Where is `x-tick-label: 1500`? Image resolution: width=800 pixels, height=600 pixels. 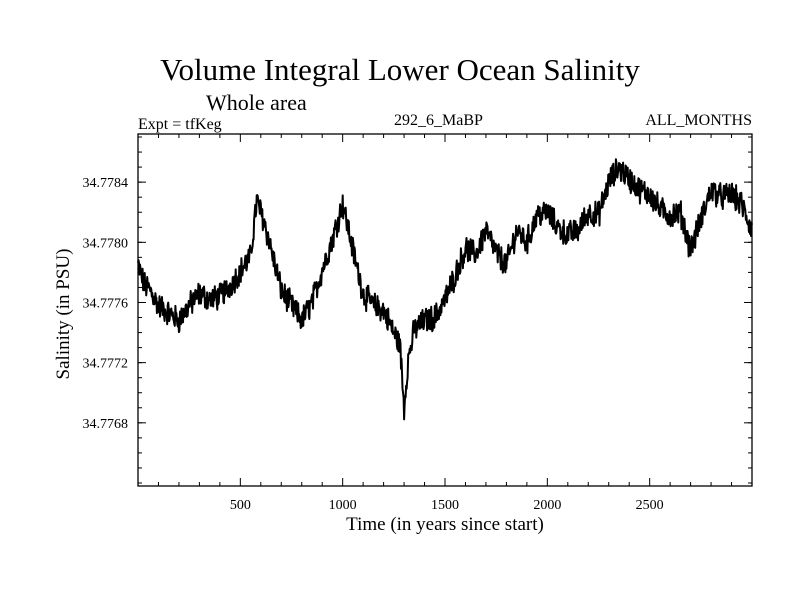
x-tick-label: 1500 is located at coordinates (445, 505).